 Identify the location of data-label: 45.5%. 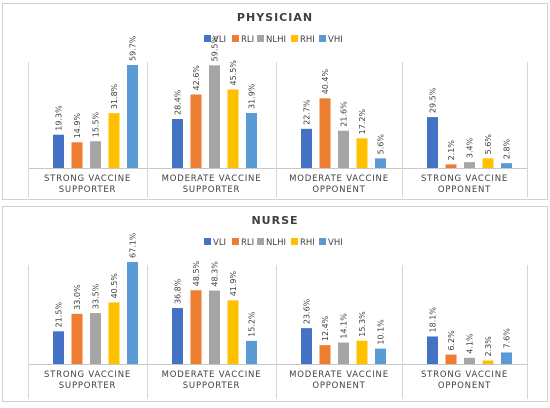
(233, 73).